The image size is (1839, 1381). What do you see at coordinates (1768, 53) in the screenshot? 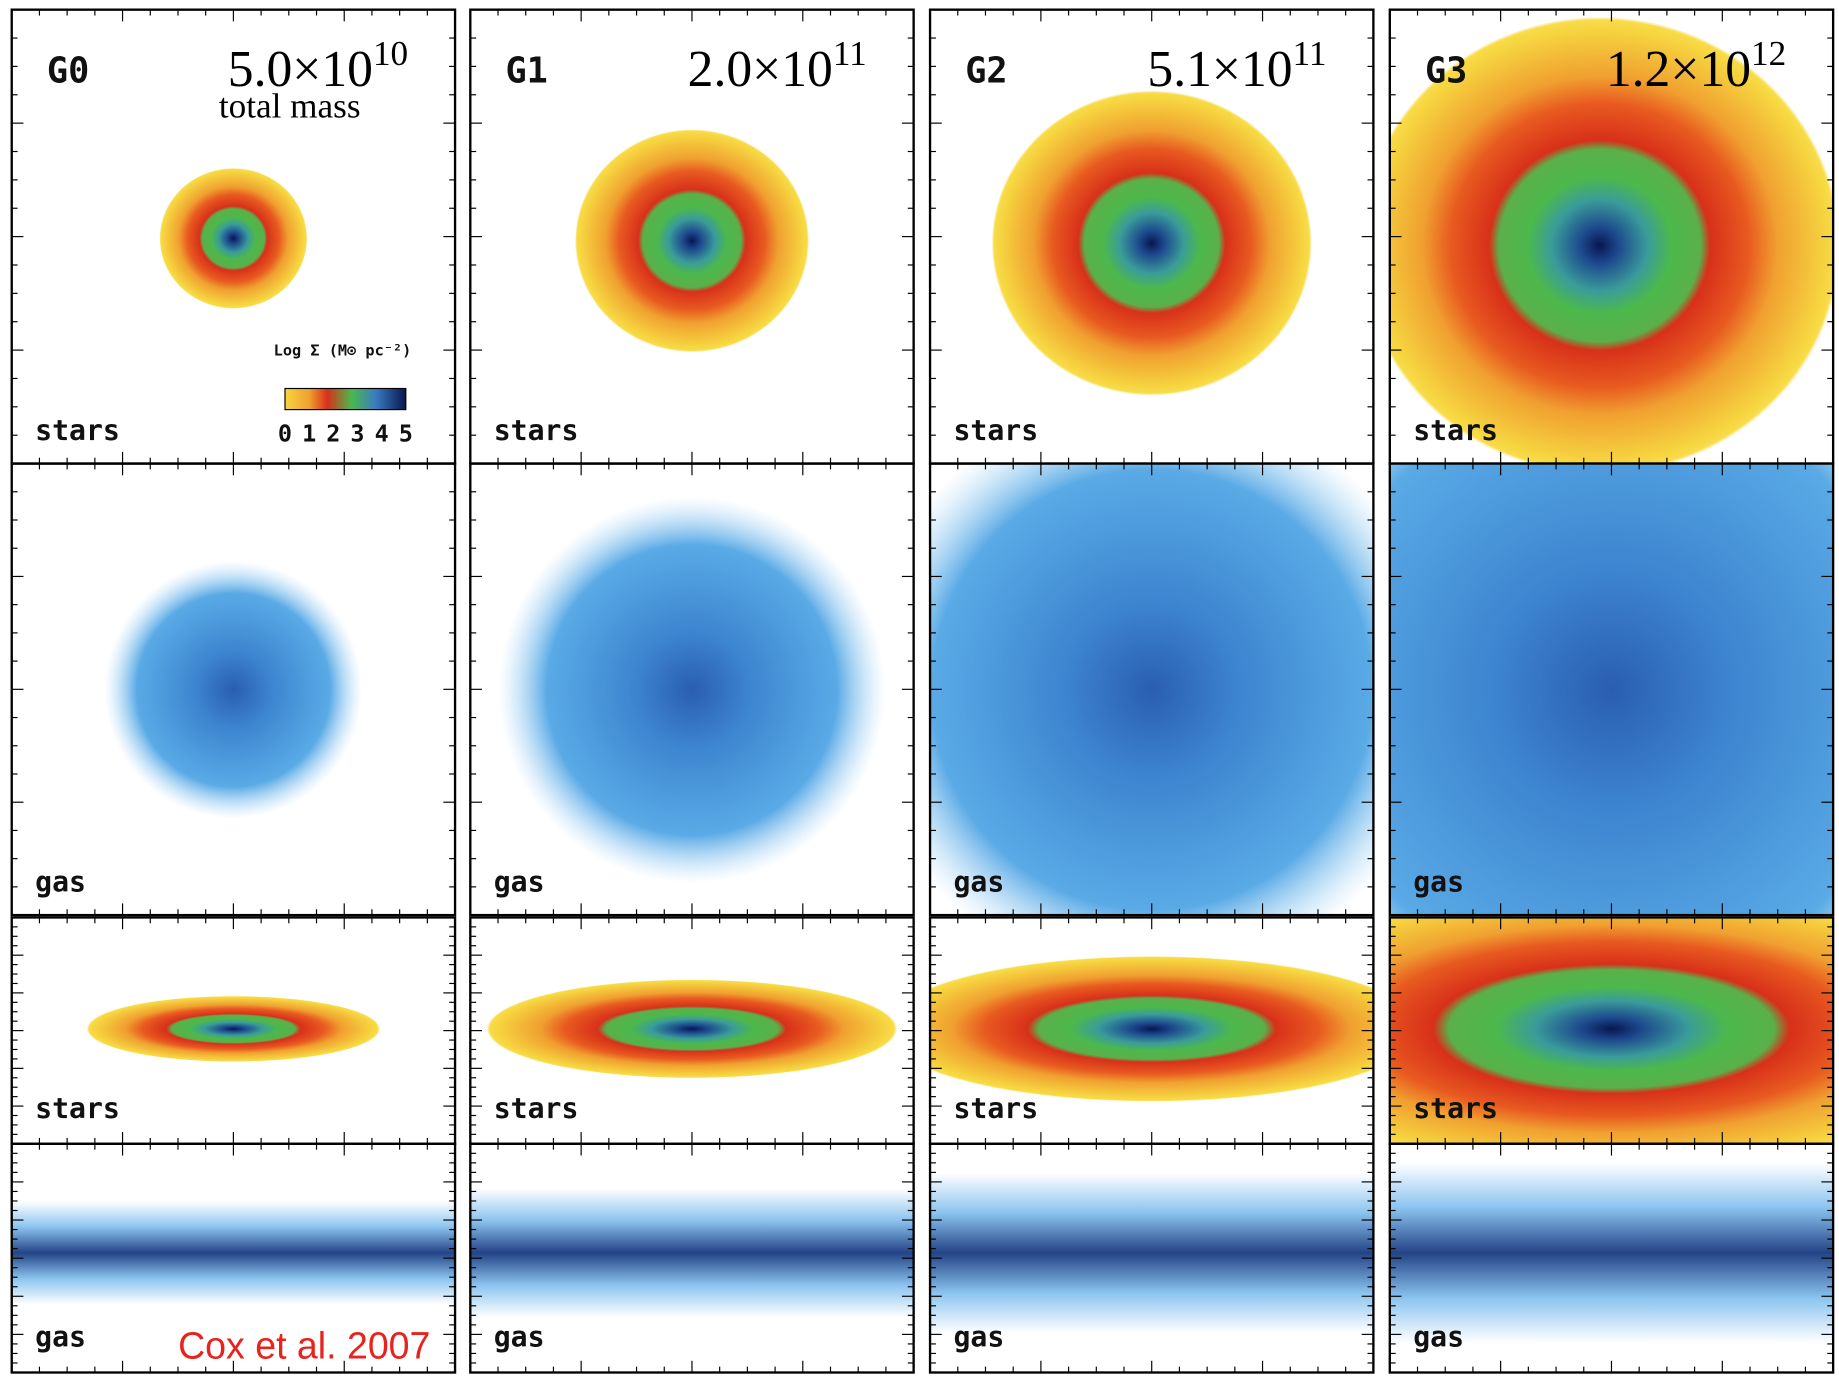
I see `mass-exponent: 12` at bounding box center [1768, 53].